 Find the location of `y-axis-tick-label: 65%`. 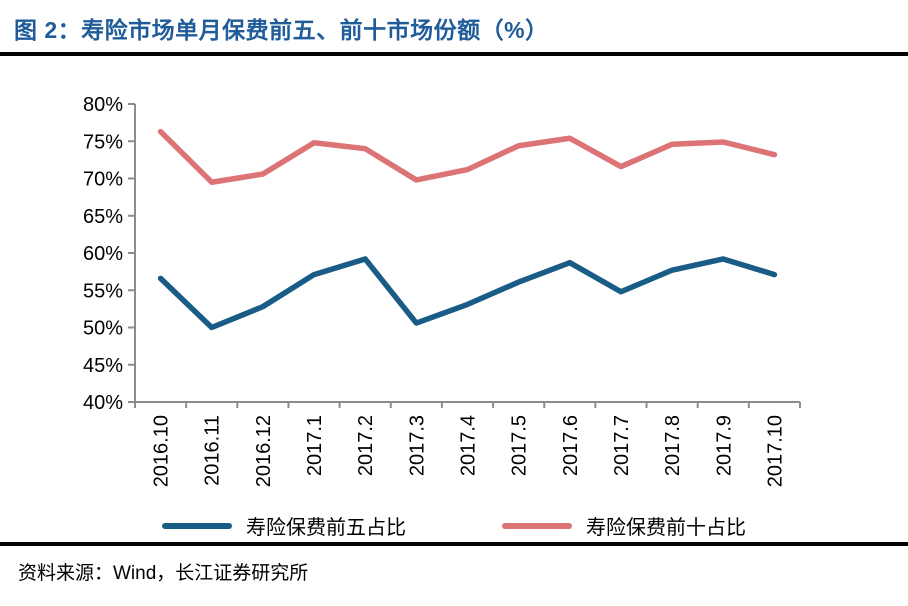

y-axis-tick-label: 65% is located at coordinates (103, 217).